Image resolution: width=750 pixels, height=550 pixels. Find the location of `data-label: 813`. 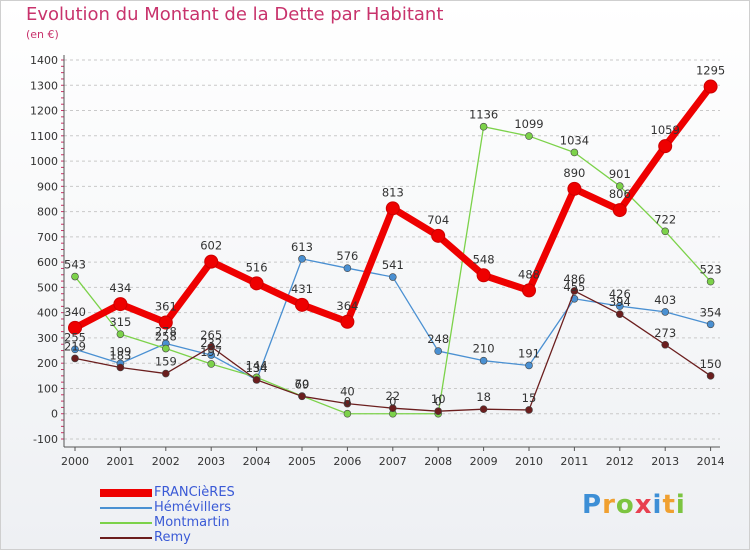

data-label: 813 is located at coordinates (393, 192).